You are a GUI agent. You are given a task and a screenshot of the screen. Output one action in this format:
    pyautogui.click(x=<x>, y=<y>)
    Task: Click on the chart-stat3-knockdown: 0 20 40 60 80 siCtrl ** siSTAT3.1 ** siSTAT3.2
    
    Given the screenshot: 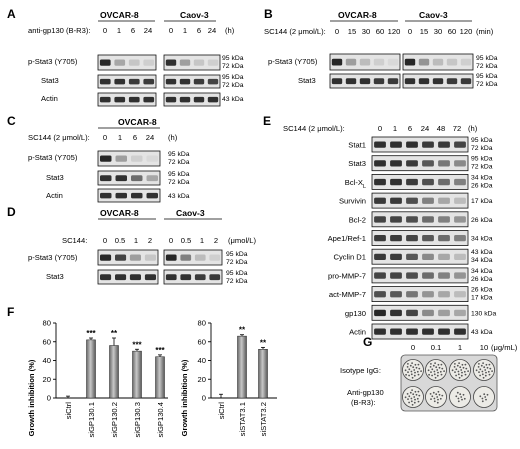 What is the action you would take?
    pyautogui.click(x=237, y=377)
    